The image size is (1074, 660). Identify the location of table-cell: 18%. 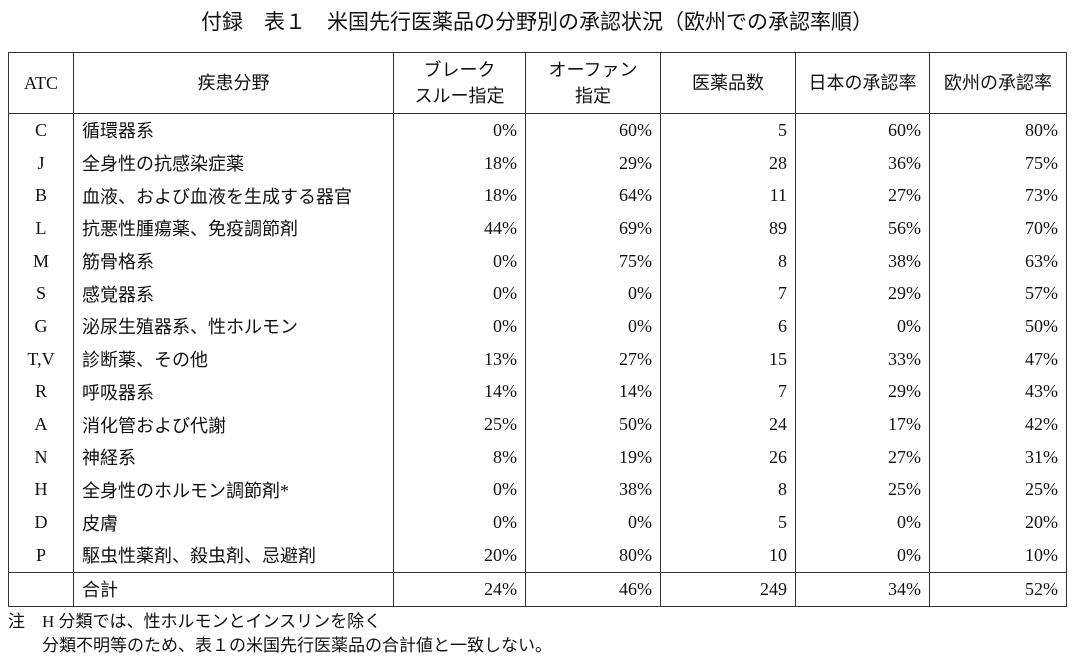
(459, 196).